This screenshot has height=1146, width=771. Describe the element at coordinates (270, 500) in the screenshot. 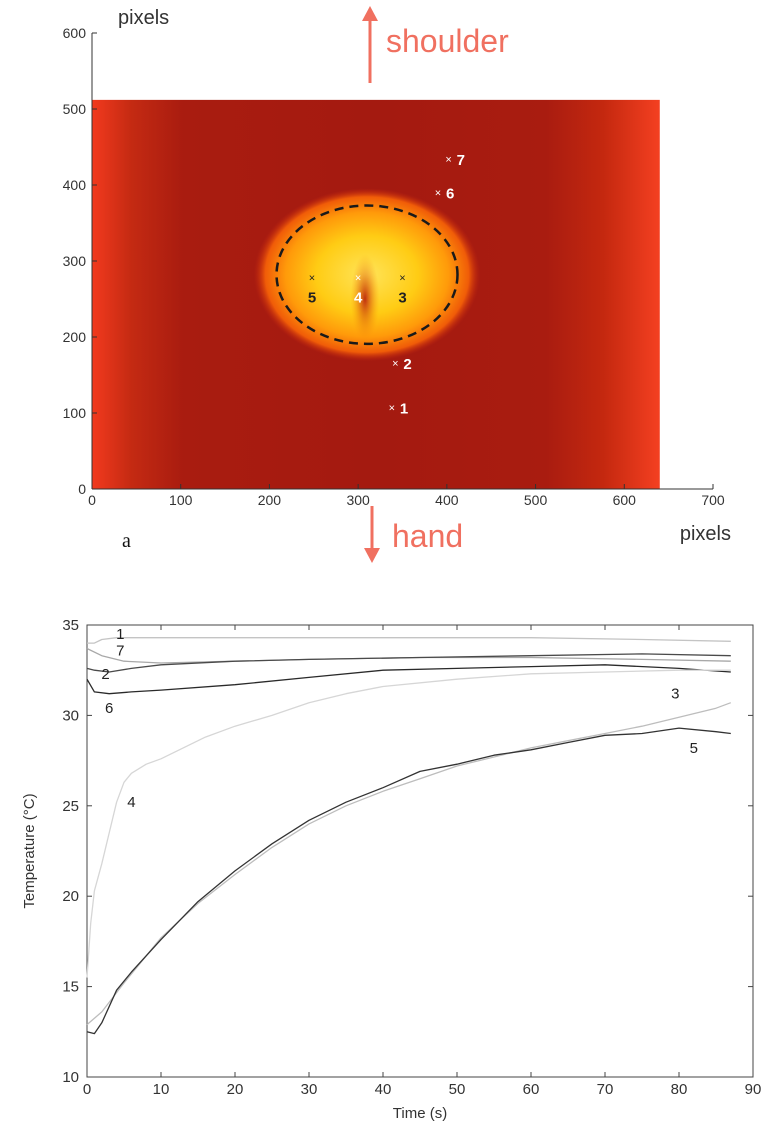

I see `heatmap-x-tick-label: 200` at that location.